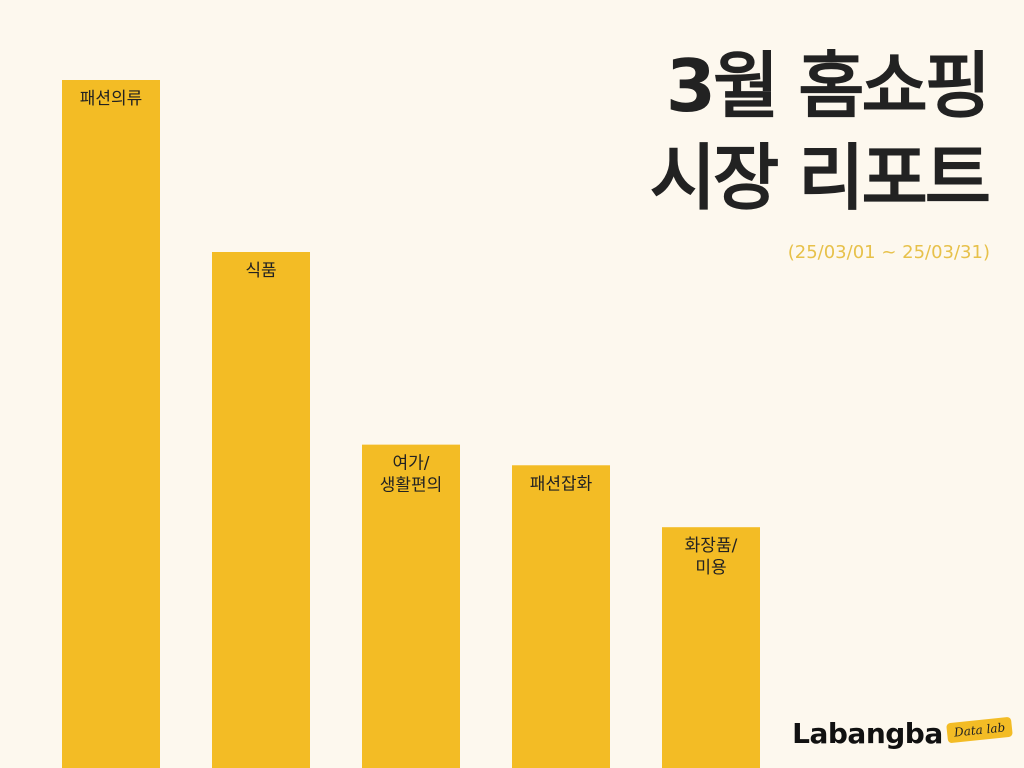 This screenshot has height=768, width=1024. I want to click on bar-label-3: 여가/생활편의, so click(411, 475).